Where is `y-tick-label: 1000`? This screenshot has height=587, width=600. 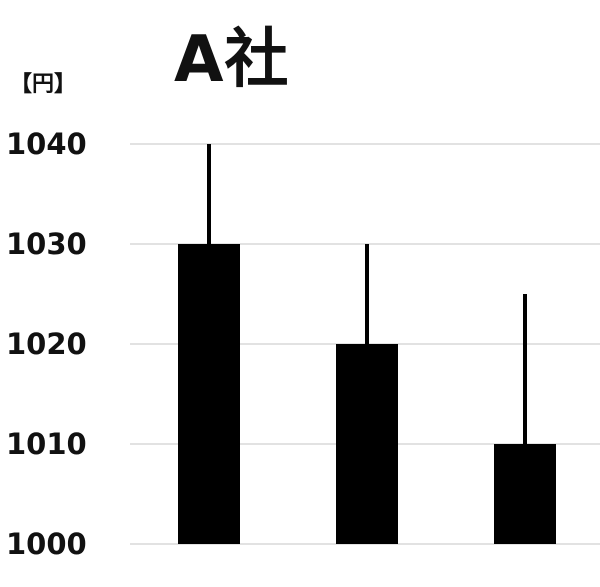 y-tick-label: 1000 is located at coordinates (46, 544).